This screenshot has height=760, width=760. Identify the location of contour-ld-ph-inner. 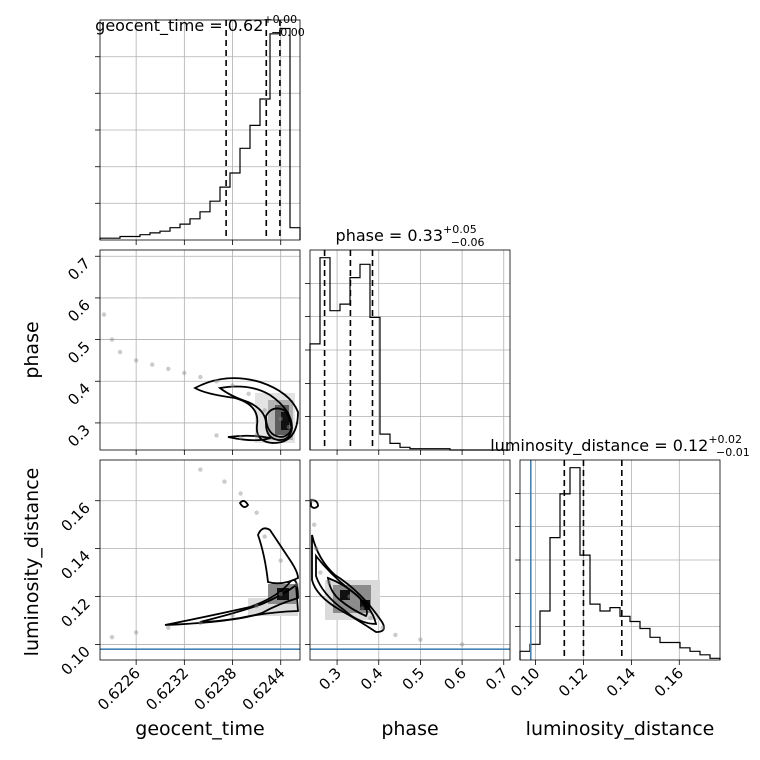
(347, 597).